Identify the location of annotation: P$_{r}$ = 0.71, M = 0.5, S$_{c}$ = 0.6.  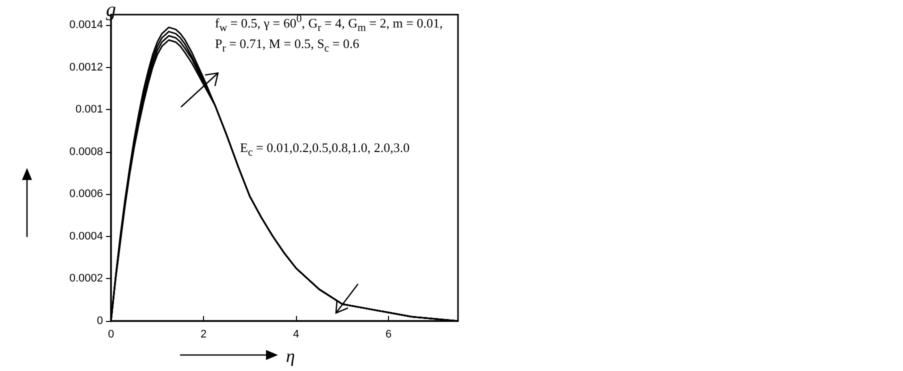
(287, 45).